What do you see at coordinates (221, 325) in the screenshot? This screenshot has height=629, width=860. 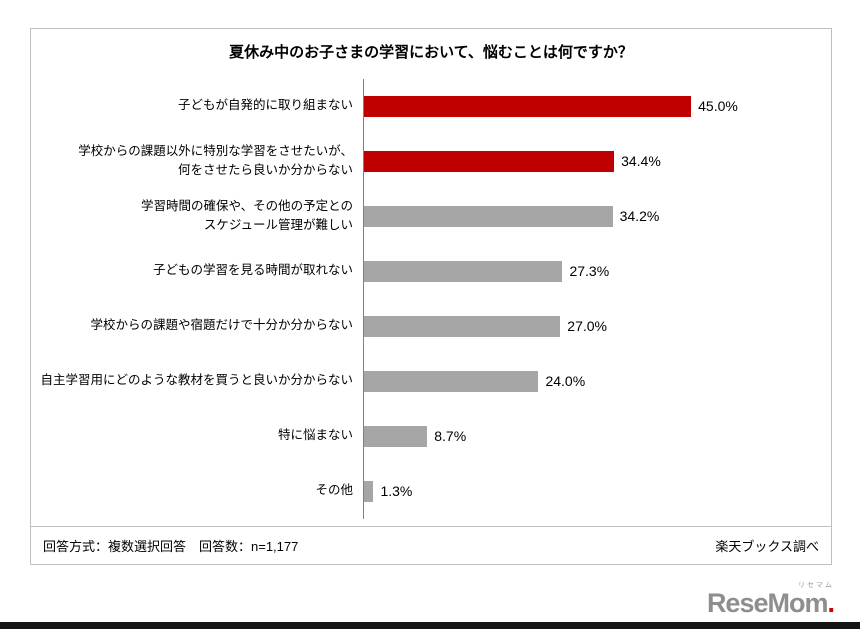 I see `category-label: 学校からの課題や宿題だけで十分か分からない` at bounding box center [221, 325].